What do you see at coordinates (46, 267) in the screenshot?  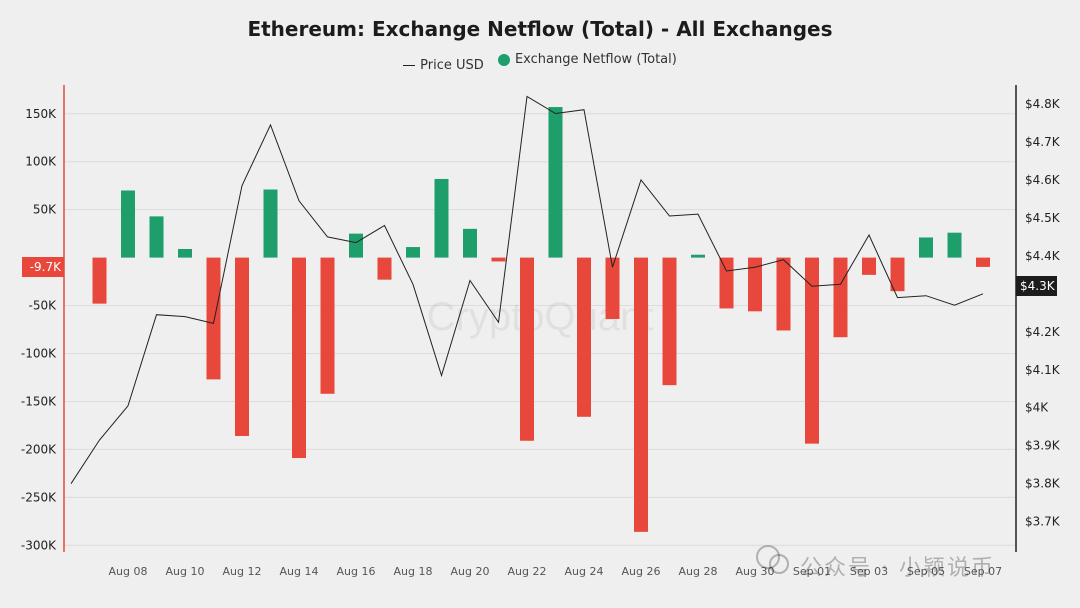 I see `netflow-flag-label: -9.7K` at bounding box center [46, 267].